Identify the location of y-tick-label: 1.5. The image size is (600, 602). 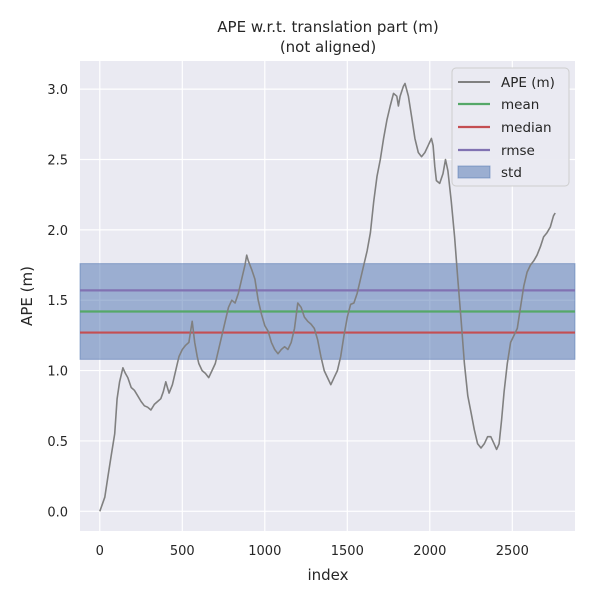
(57, 301).